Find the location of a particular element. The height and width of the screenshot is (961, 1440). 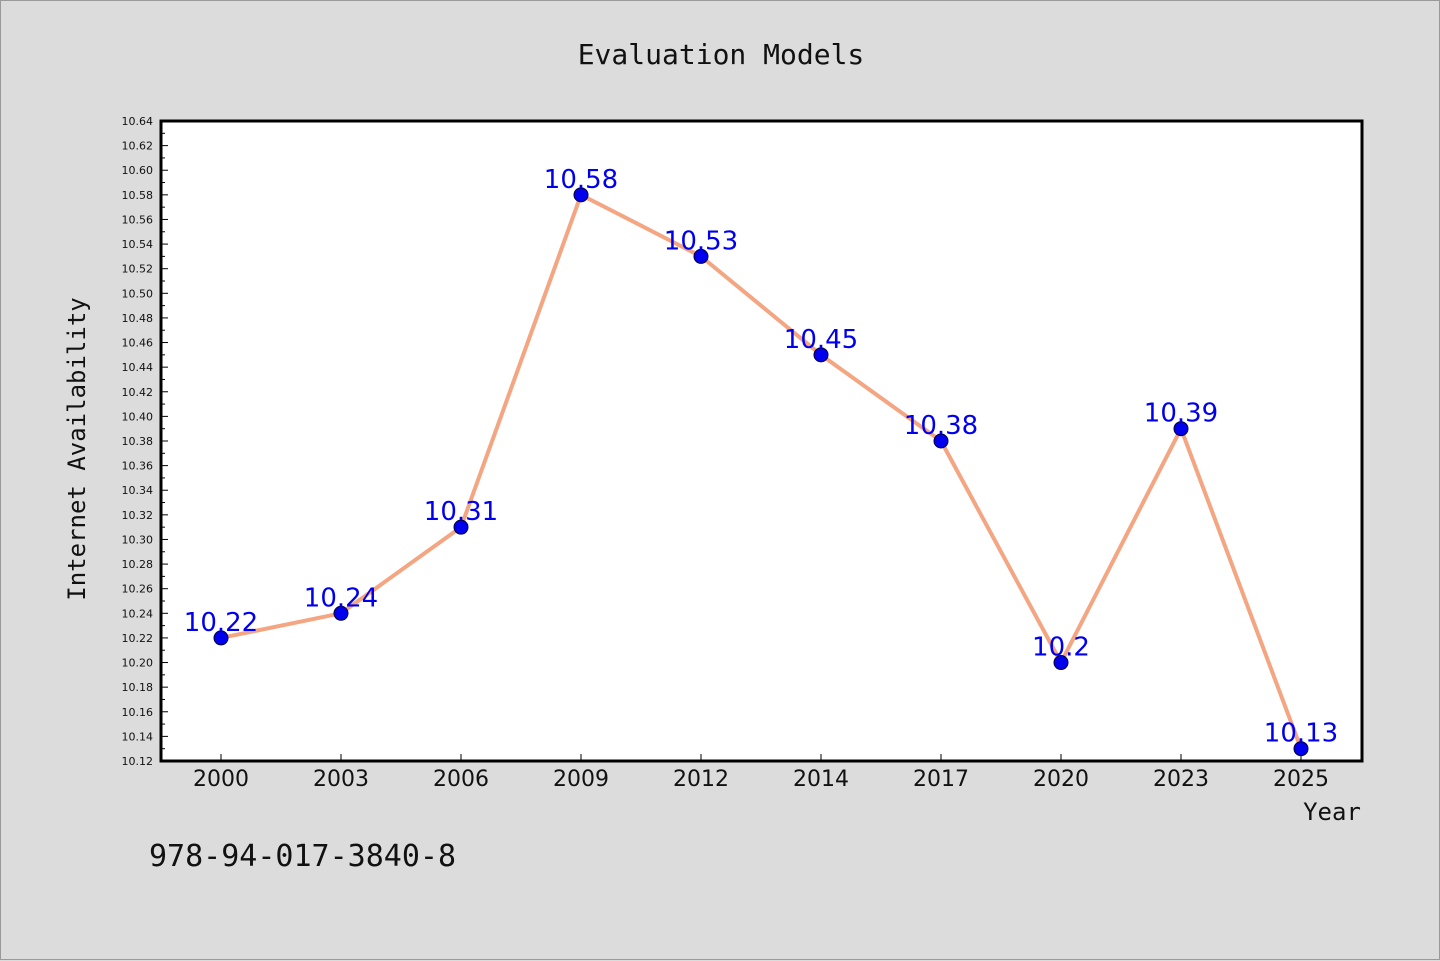

y-tick-label: 10.46 is located at coordinates (138, 343).